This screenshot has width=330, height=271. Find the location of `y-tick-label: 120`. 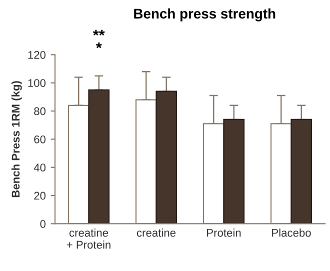

y-tick-label: 120 is located at coordinates (37, 54).